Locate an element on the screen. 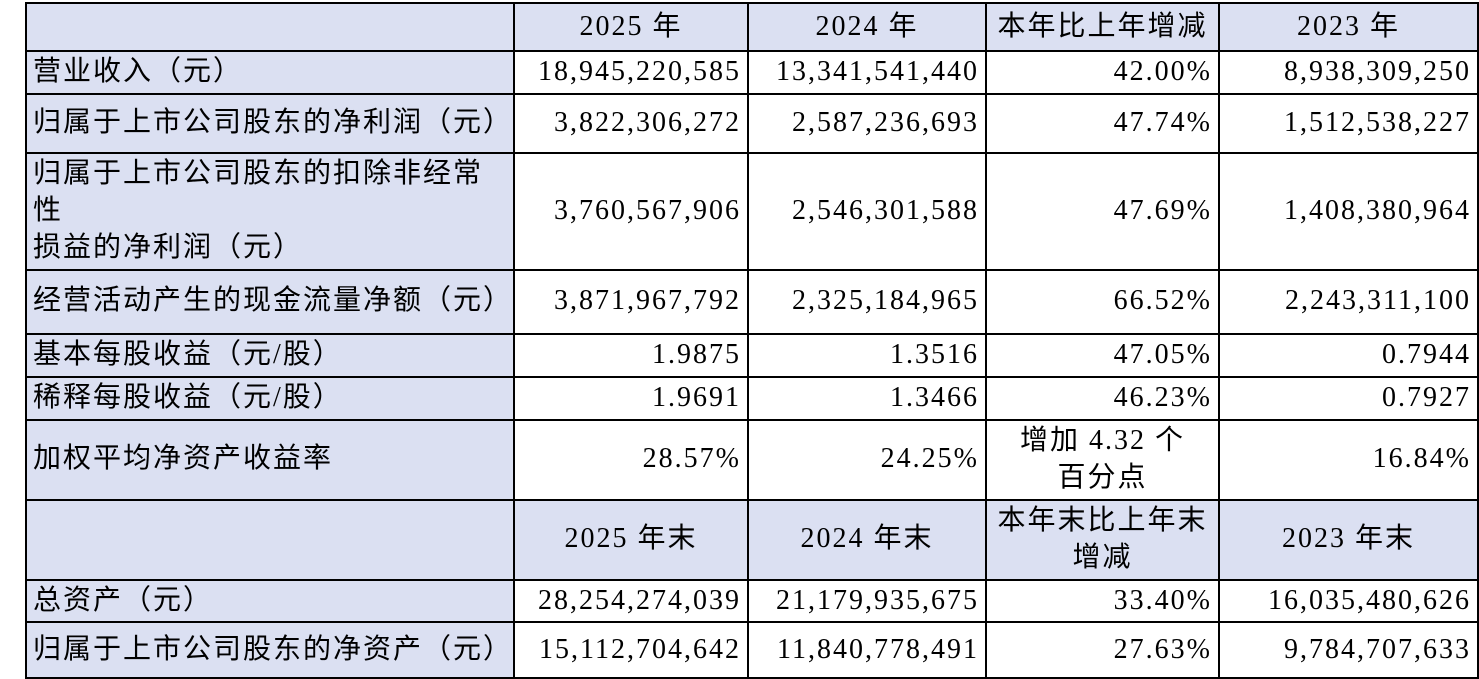 The height and width of the screenshot is (679, 1479). value-cell: 28,254,274,039 is located at coordinates (631, 601).